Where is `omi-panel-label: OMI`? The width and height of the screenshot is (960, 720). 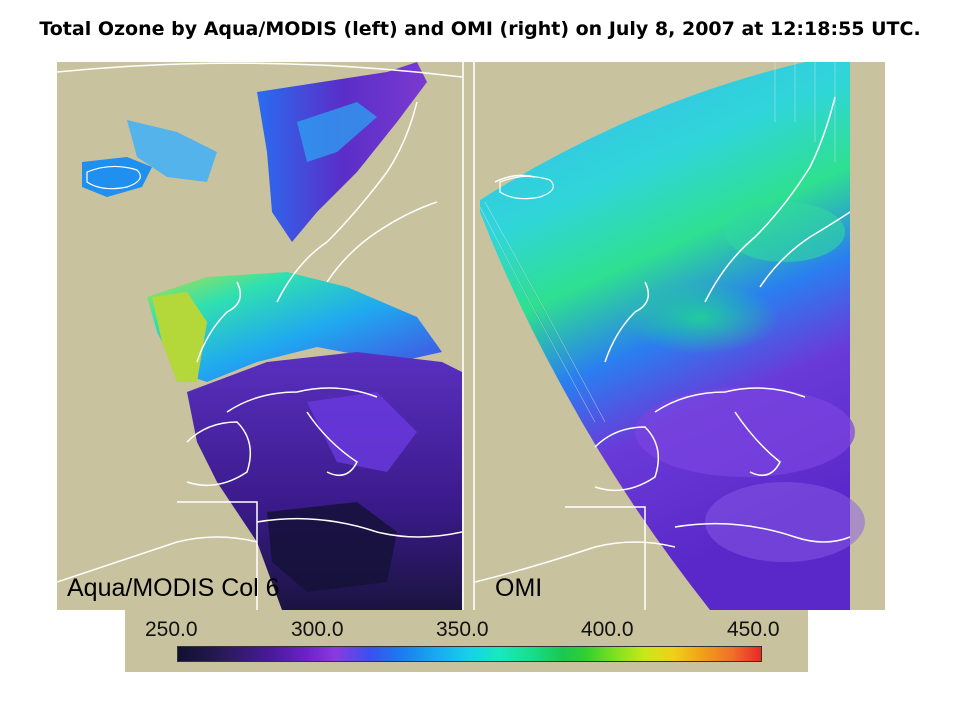
omi-panel-label: OMI is located at coordinates (519, 588).